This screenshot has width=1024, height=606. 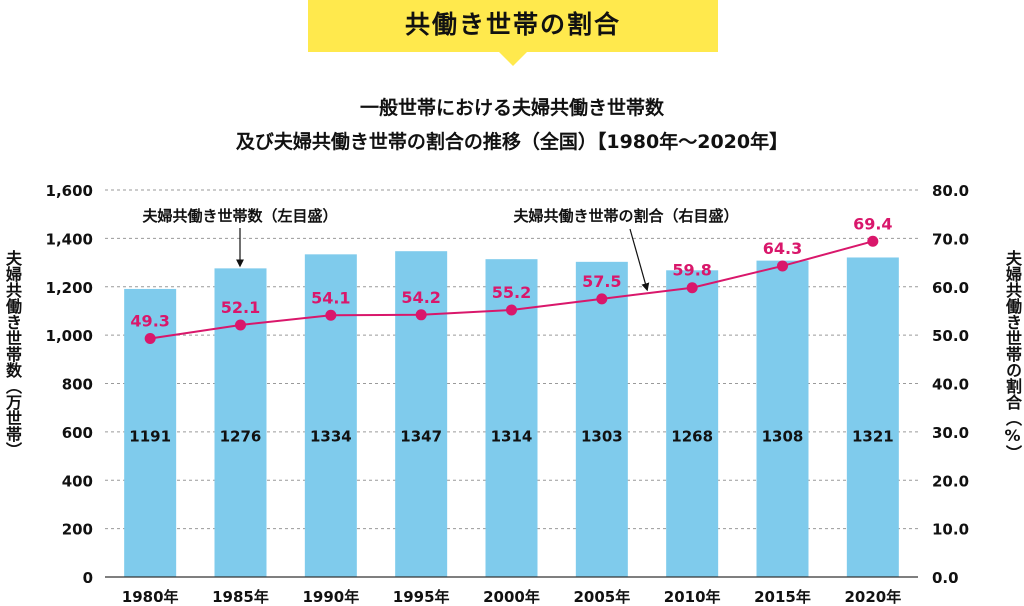 I want to click on y-right-tick-label: 60.0, so click(x=950, y=288).